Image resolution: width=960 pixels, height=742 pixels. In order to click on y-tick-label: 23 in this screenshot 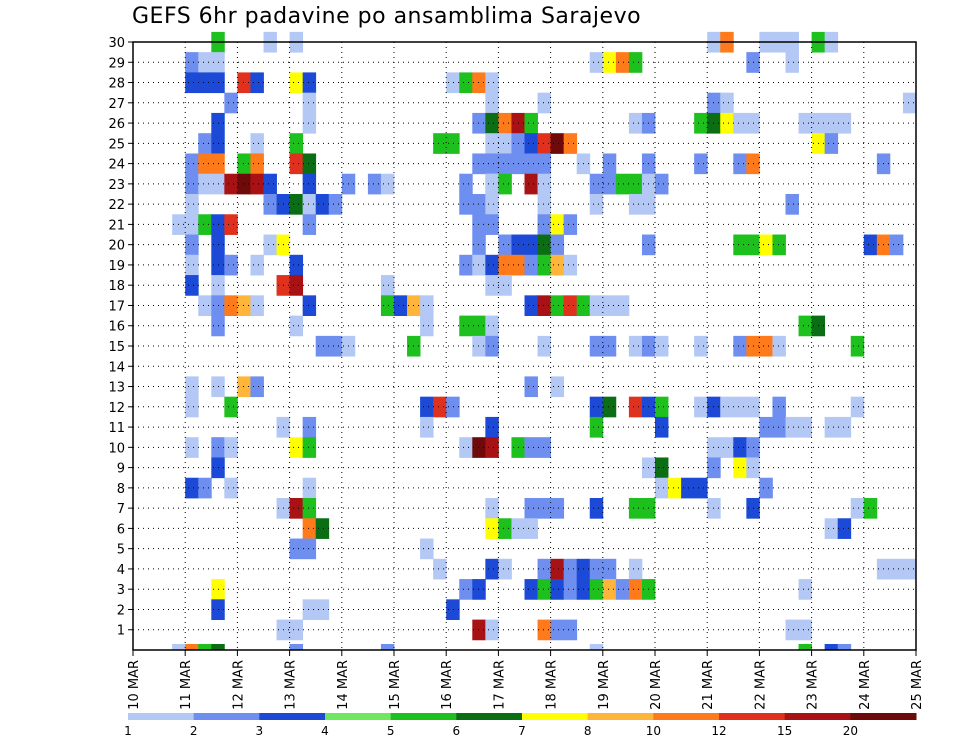, I will do `click(116, 185)`.